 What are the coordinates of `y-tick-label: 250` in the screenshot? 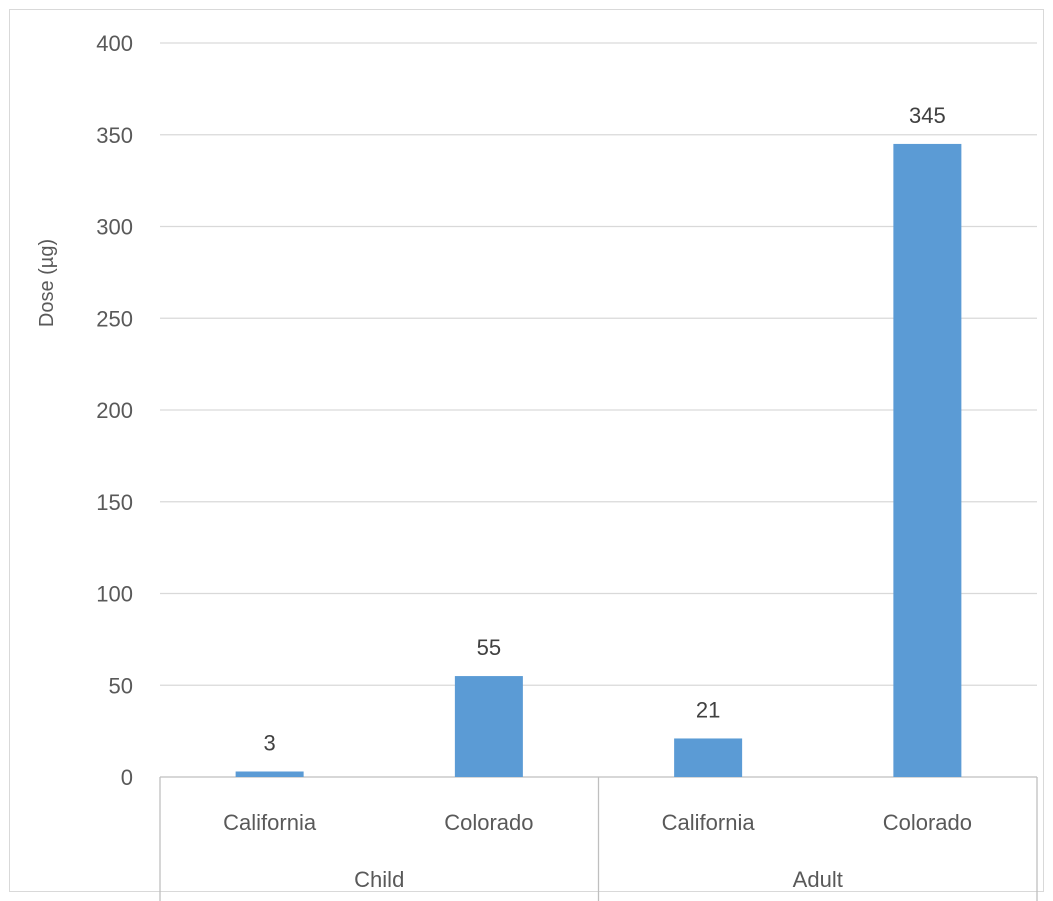 It's located at (114, 318).